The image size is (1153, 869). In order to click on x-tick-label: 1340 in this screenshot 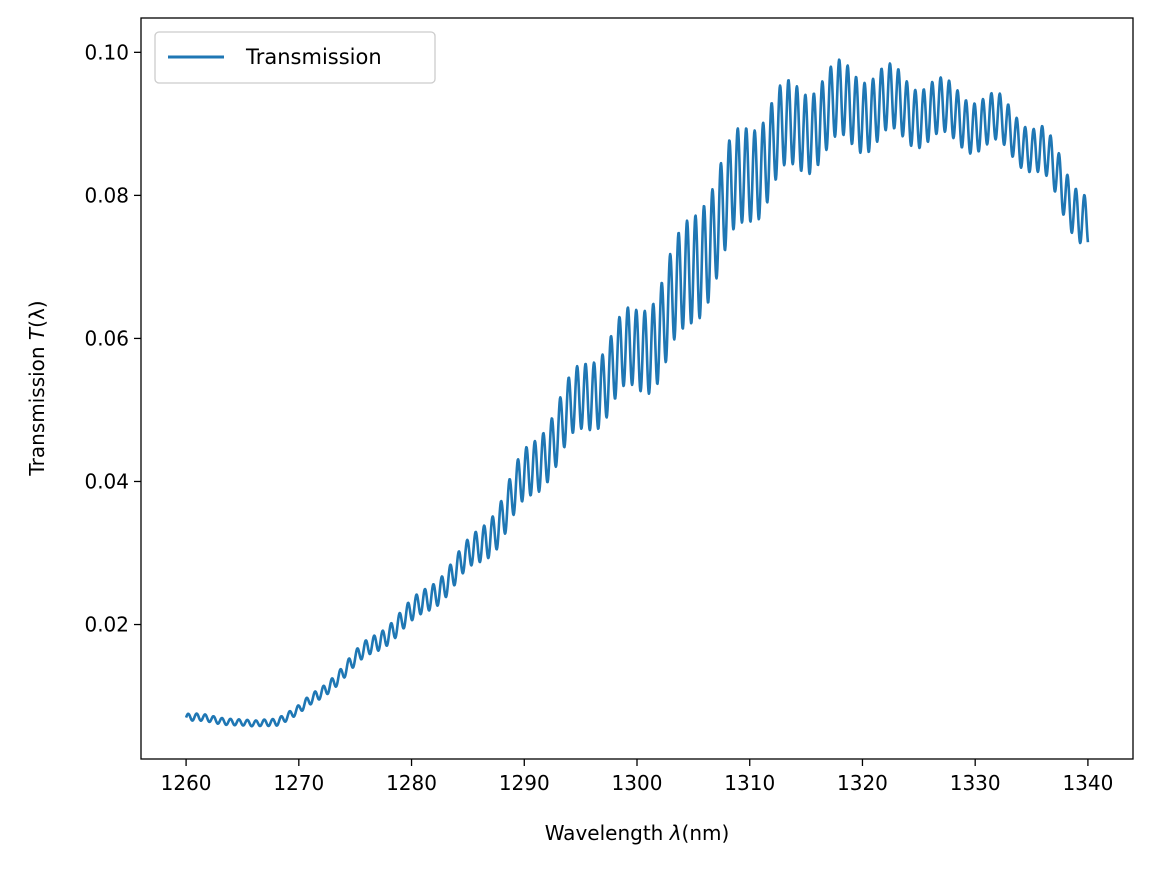, I will do `click(1087, 783)`.